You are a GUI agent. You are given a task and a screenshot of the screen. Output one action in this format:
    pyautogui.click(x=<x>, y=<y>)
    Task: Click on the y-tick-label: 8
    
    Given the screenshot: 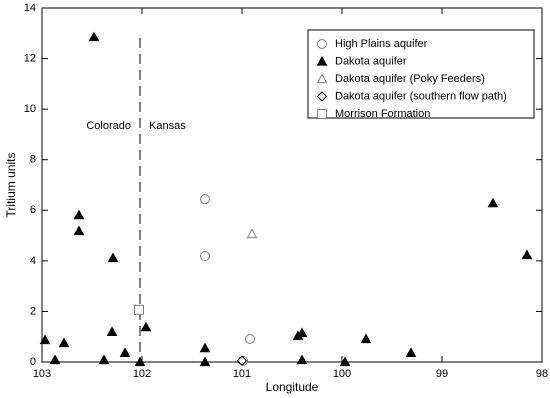 What is the action you would take?
    pyautogui.click(x=33, y=160)
    